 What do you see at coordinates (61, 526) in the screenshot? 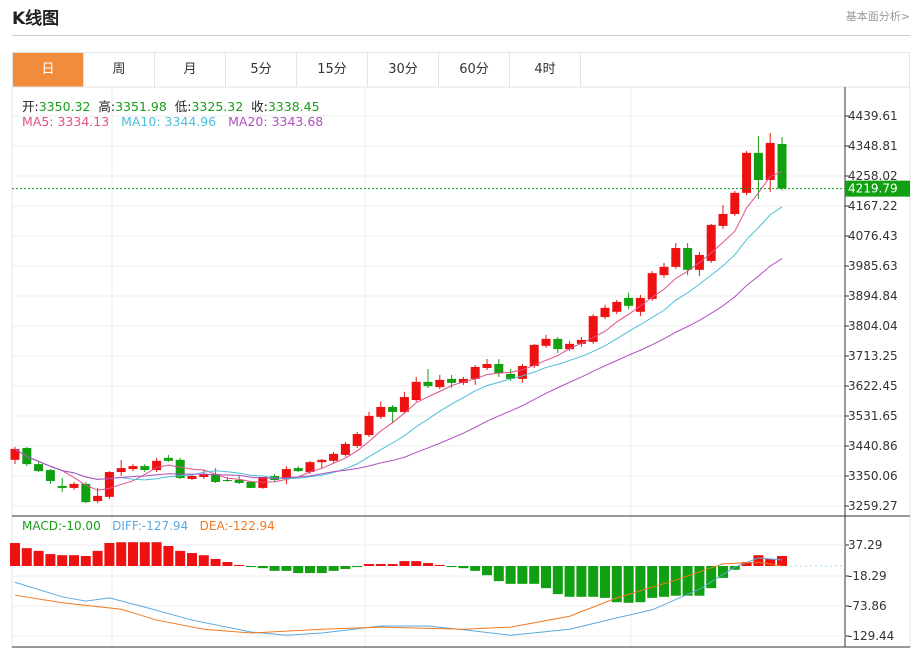
I see `macd-value: MACD:-10.00` at bounding box center [61, 526].